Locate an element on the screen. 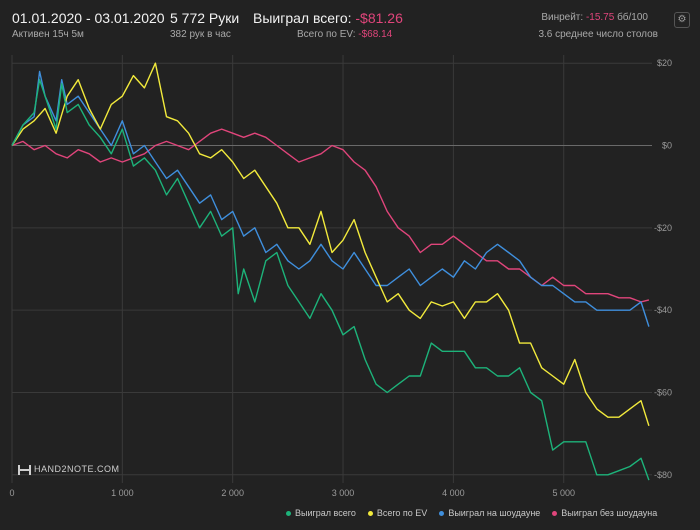 This screenshot has width=700, height=530. winrate-unit: бб/100 is located at coordinates (631, 17).